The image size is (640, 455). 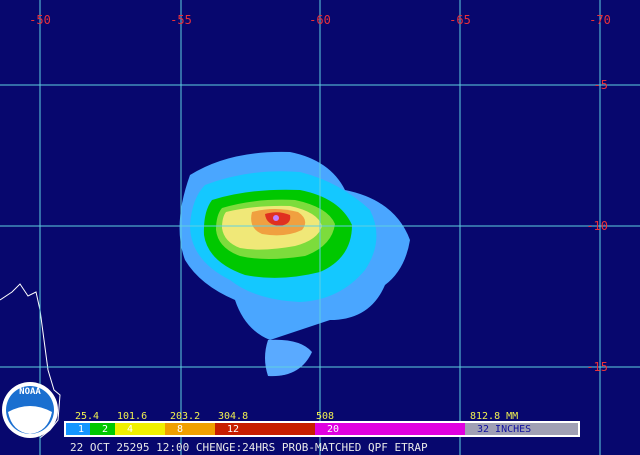 What do you see at coordinates (30, 410) in the screenshot?
I see `logo: NOAA` at bounding box center [30, 410].